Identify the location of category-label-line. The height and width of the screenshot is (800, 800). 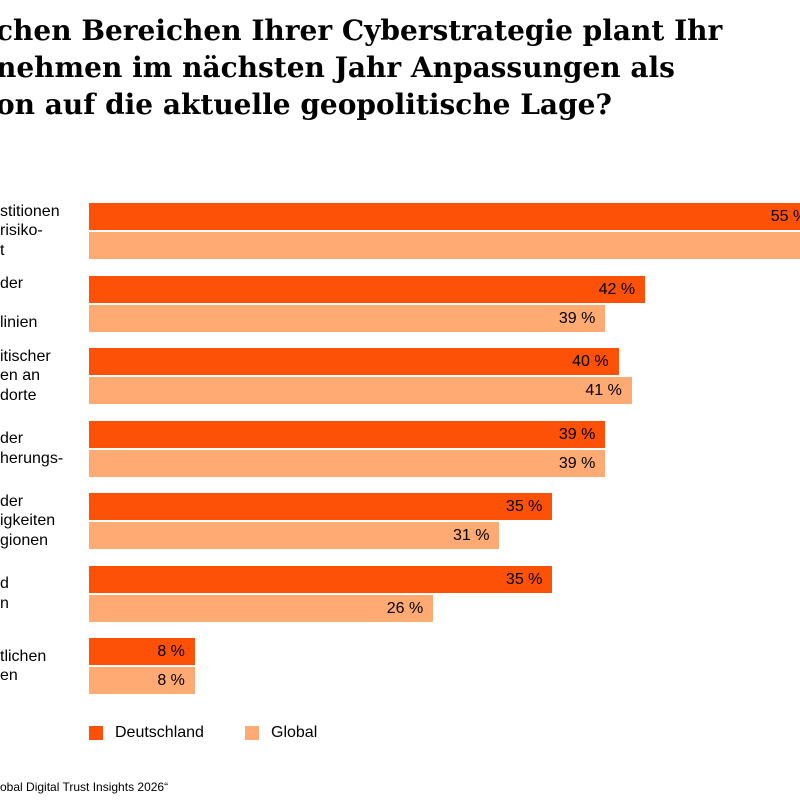
(18, 304).